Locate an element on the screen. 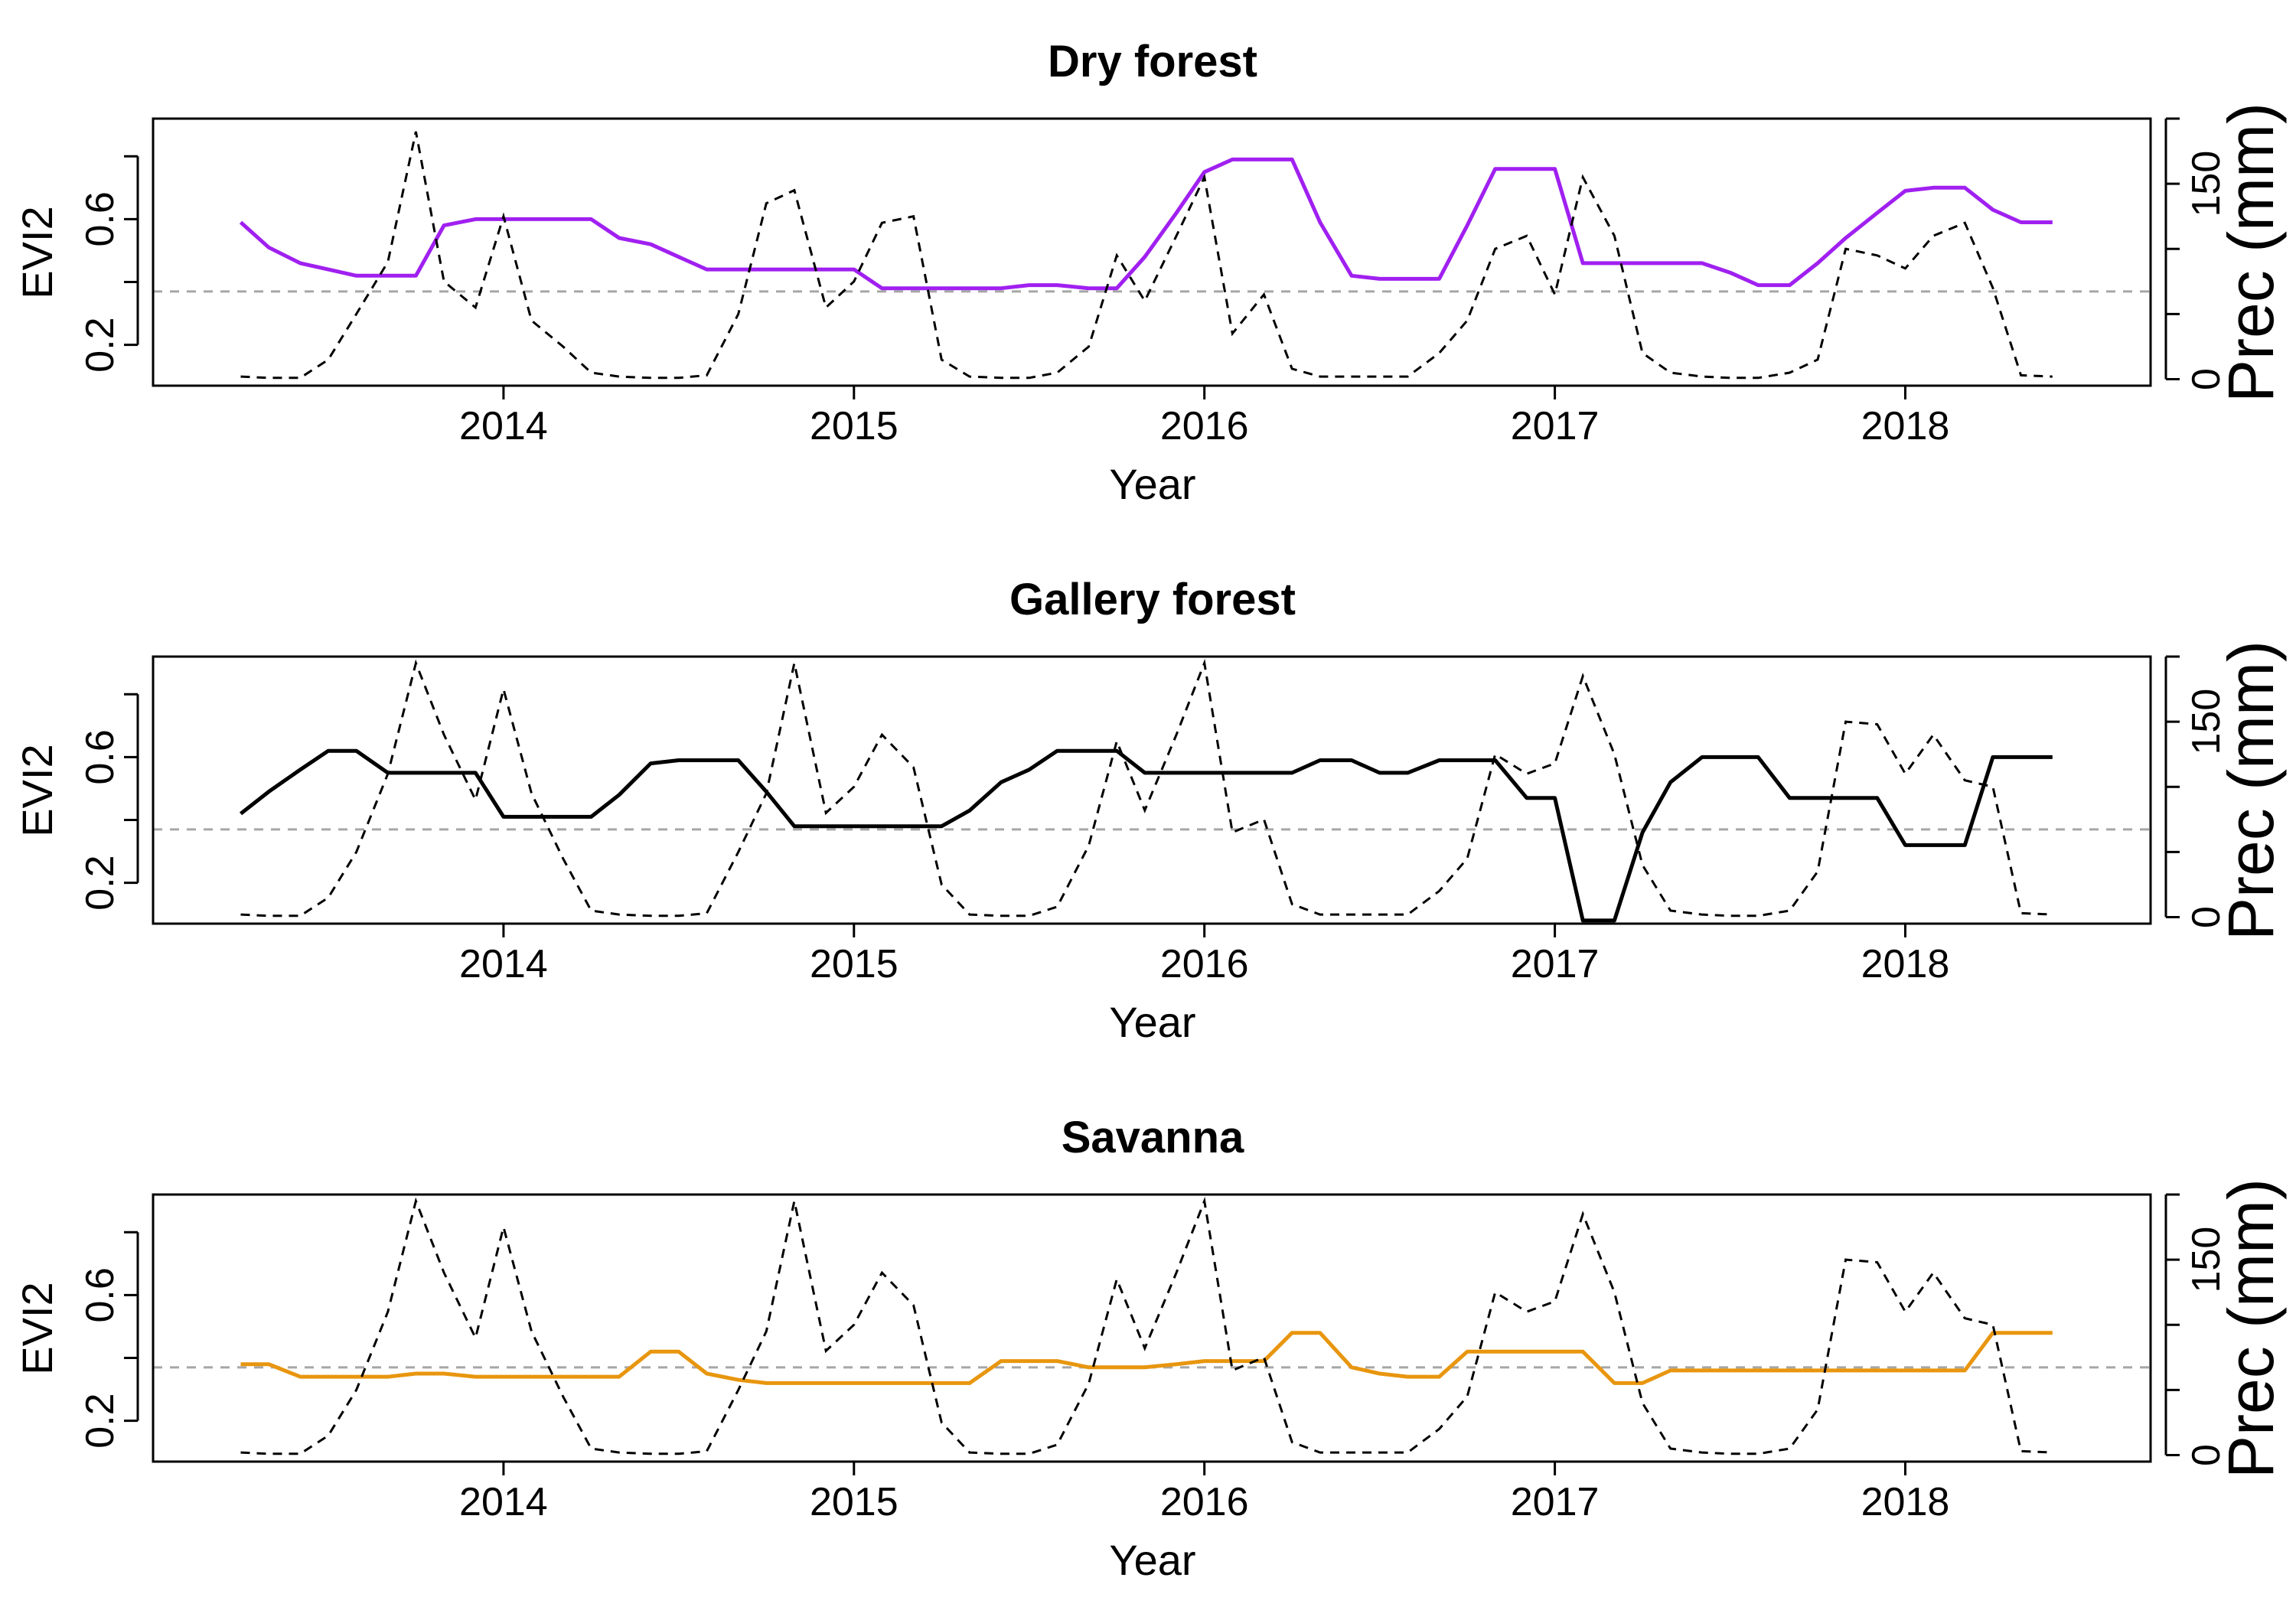  panel-title: Savanna is located at coordinates (1153, 1137).